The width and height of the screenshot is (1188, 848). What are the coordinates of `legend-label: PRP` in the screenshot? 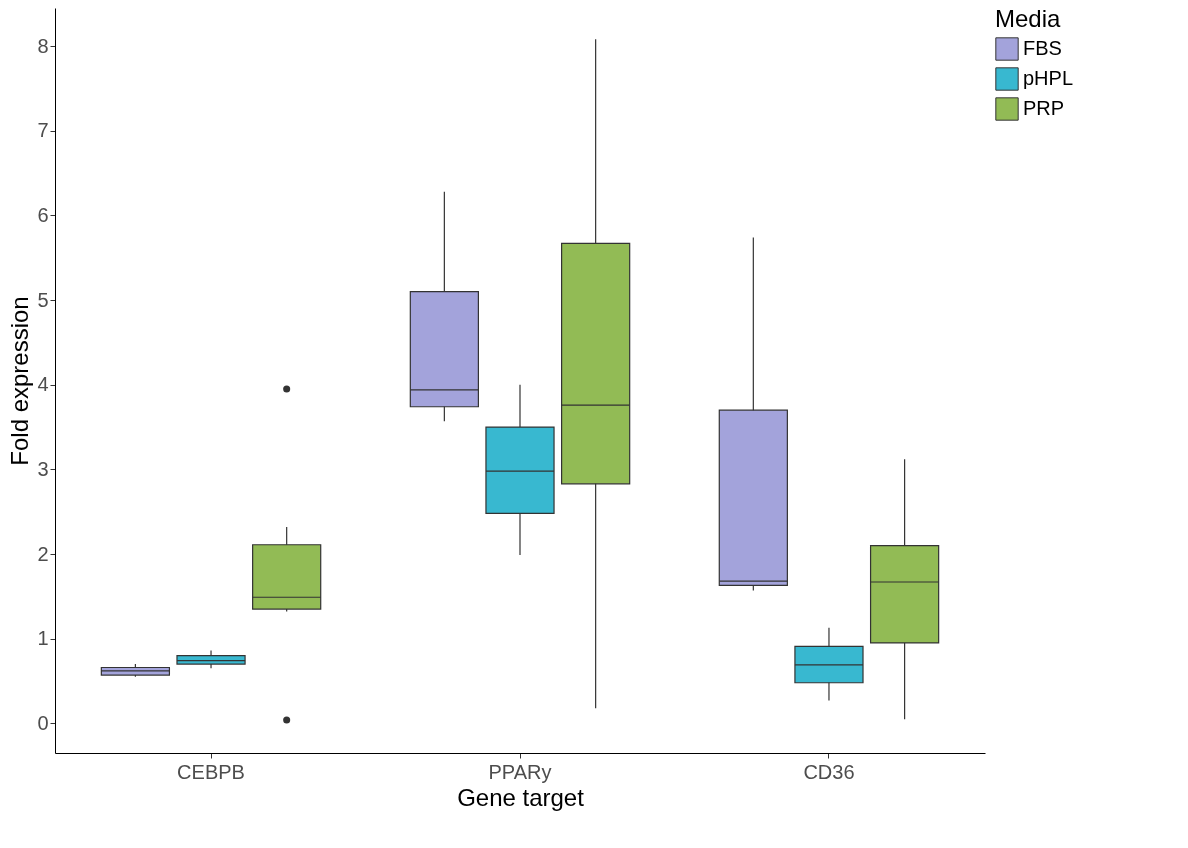 It's located at (1044, 108).